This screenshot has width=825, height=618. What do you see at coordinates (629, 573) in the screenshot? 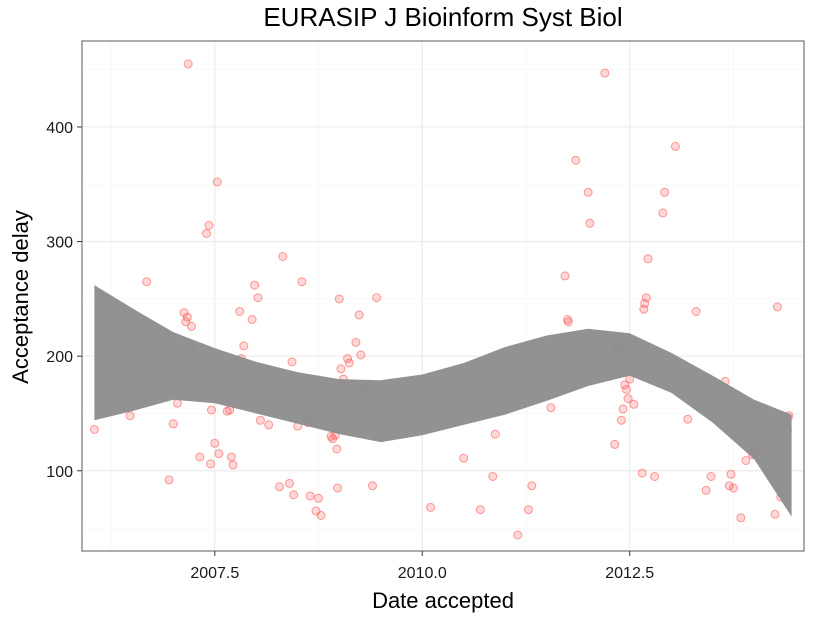
I see `x-tick-label: 2012.5` at bounding box center [629, 573].